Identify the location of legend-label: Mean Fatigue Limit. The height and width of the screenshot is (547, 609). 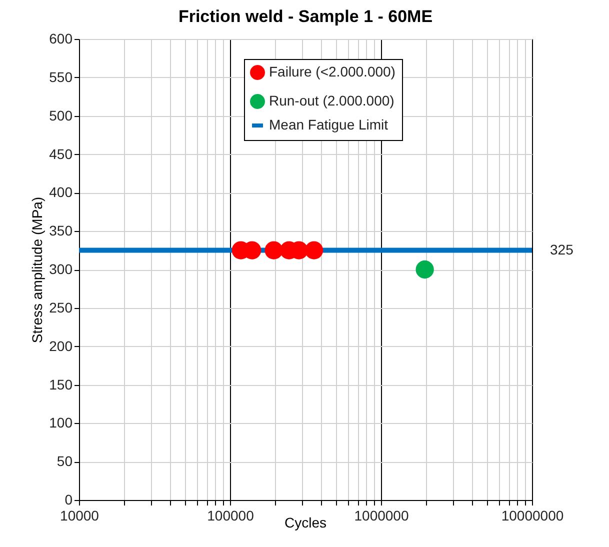
(328, 124).